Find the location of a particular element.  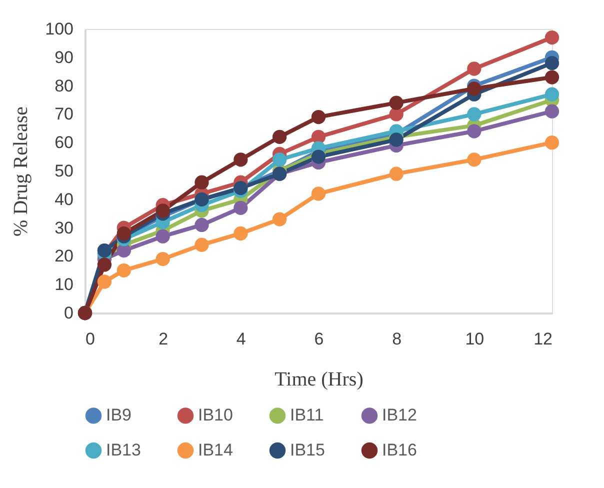

x-axis-title: Time (Hrs) is located at coordinates (319, 379).